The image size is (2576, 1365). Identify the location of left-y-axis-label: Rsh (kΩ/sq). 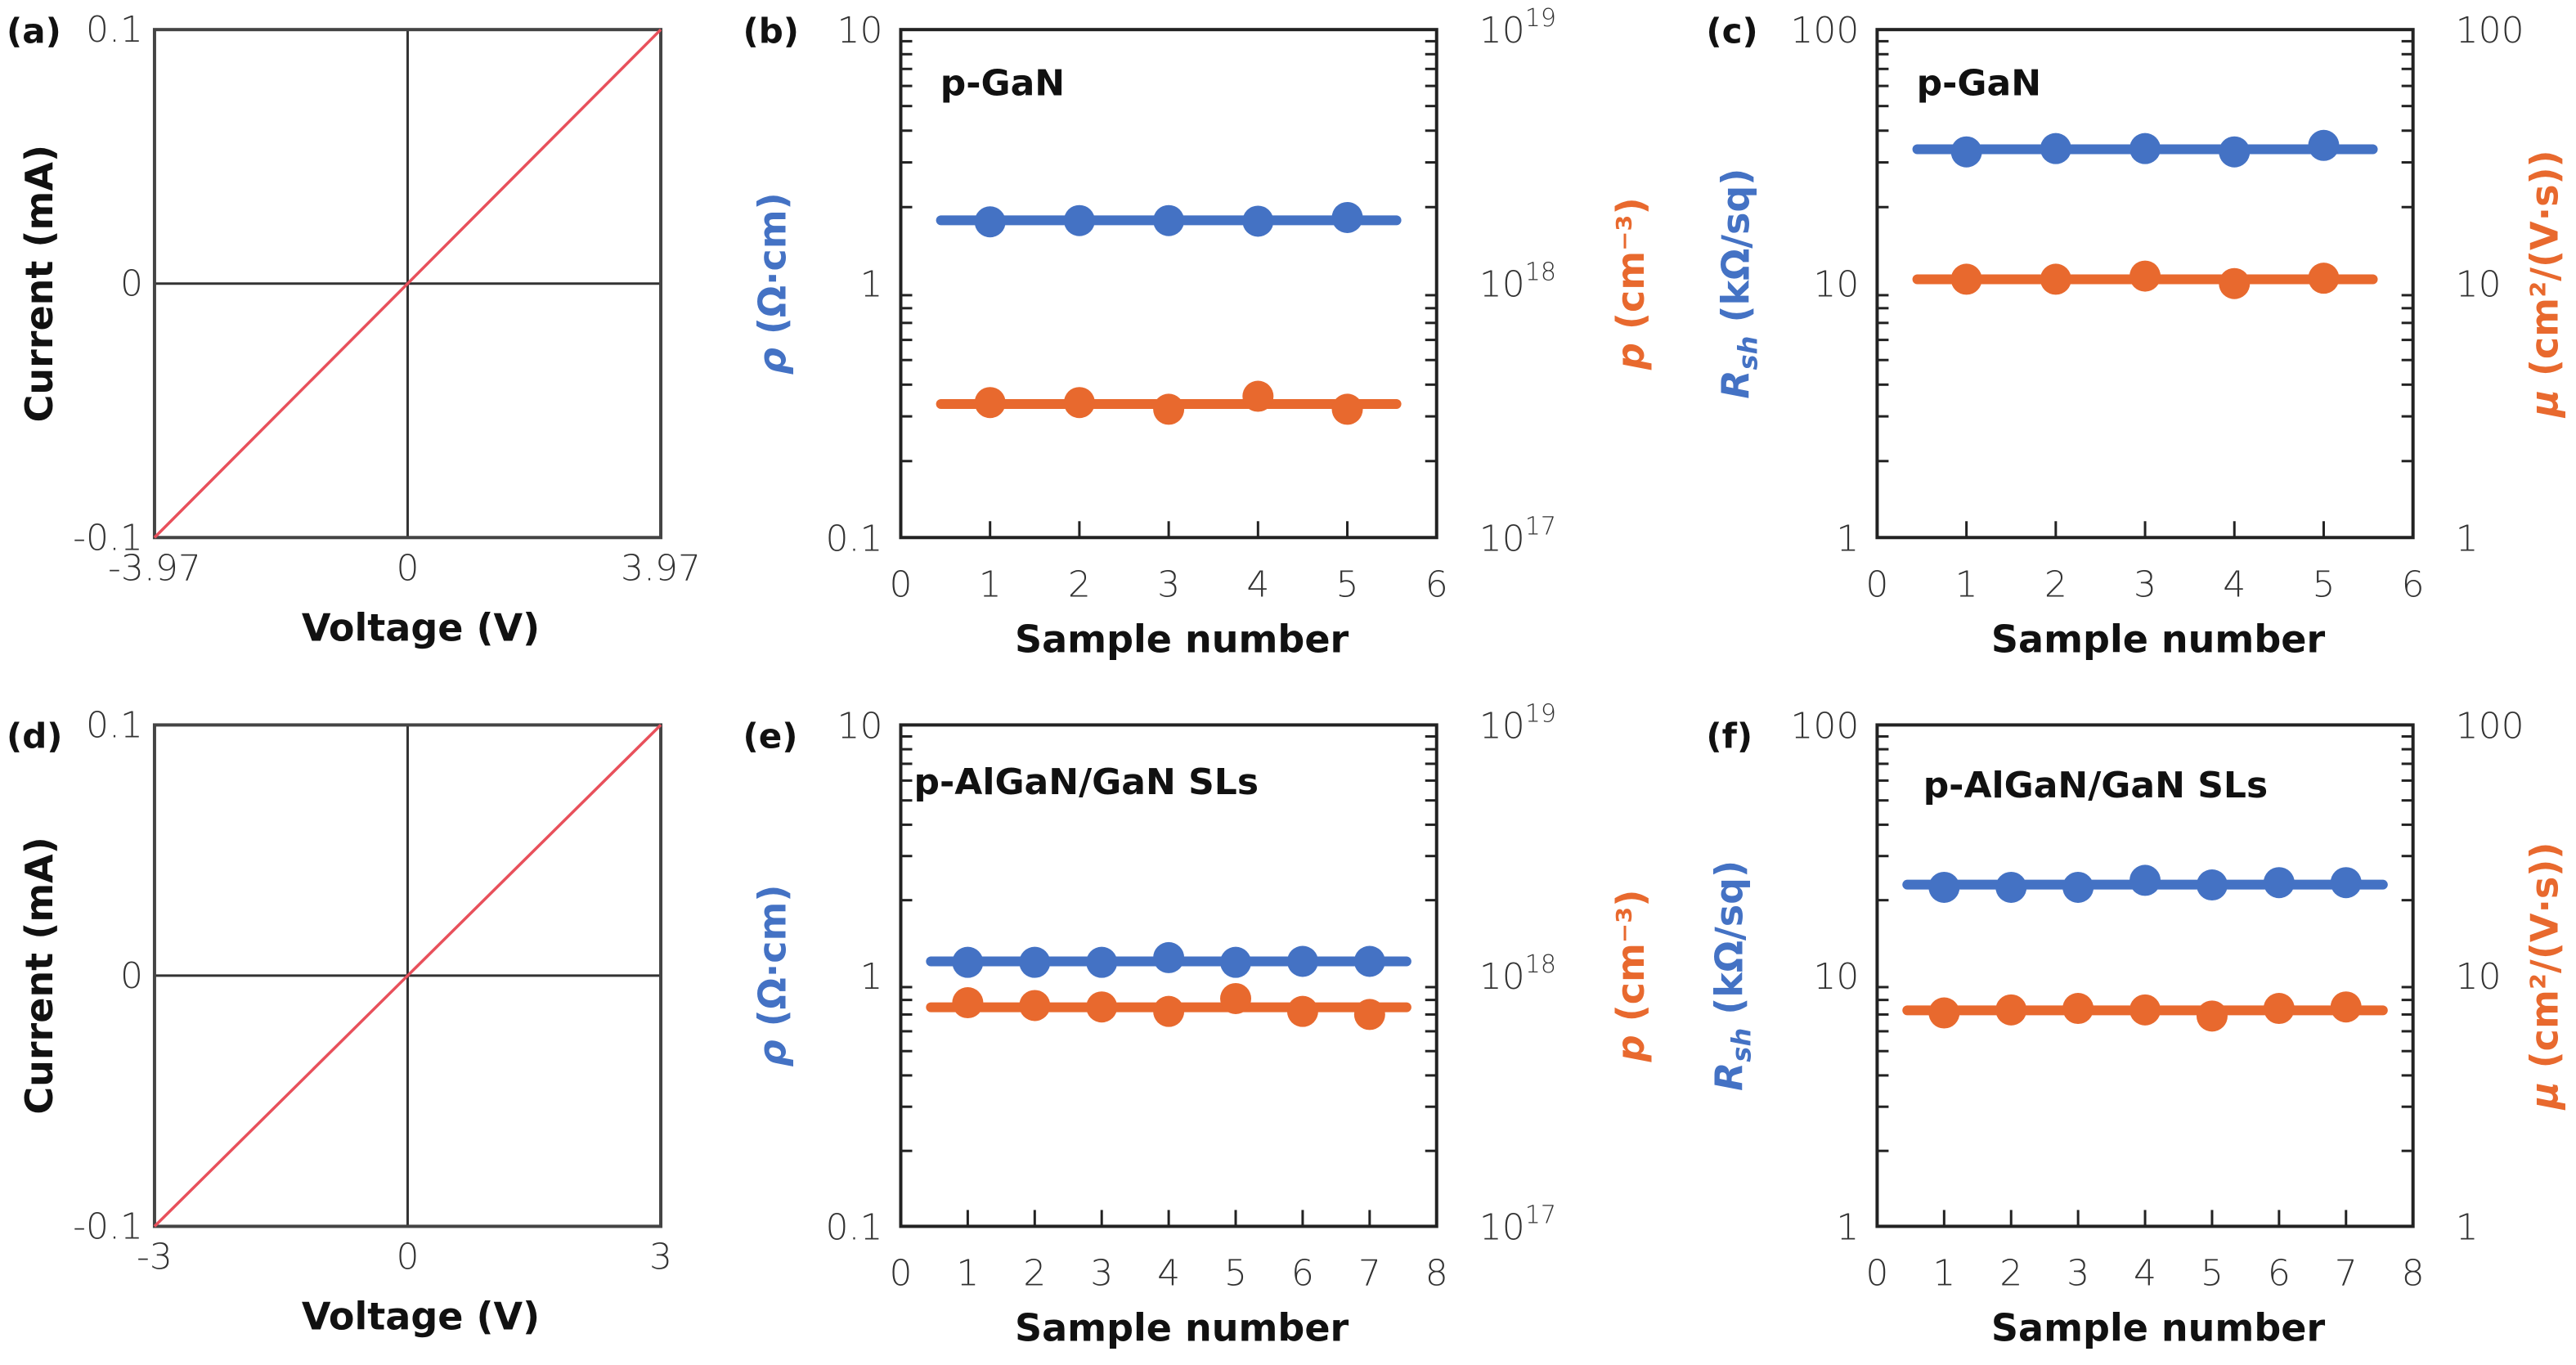
(1739, 283).